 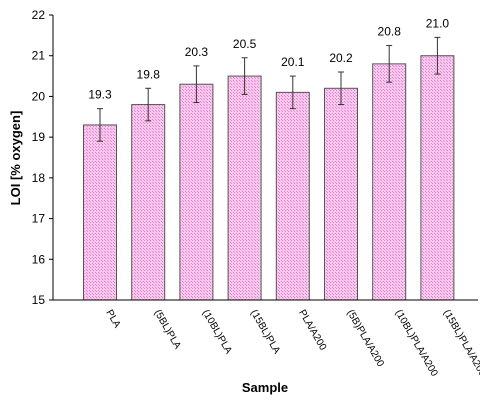 I want to click on y-ticks-layer: 15 16 17 18 19 20 21 22, so click(x=42, y=157).